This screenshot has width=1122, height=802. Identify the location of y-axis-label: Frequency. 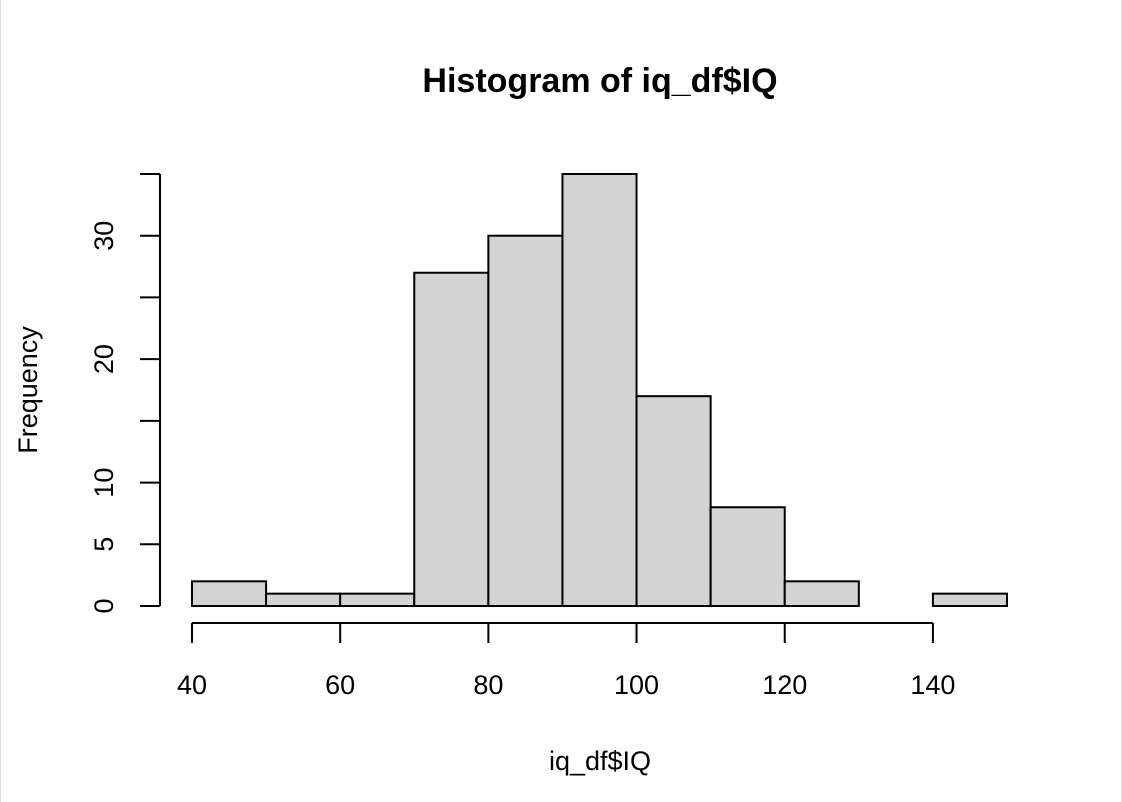
(28, 390).